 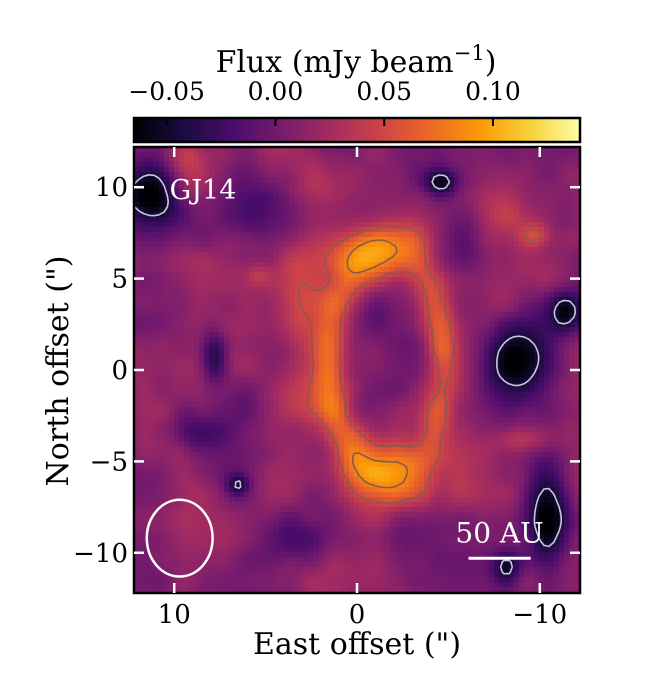 What do you see at coordinates (100, 554) in the screenshot?
I see `y-tick-label: −10` at bounding box center [100, 554].